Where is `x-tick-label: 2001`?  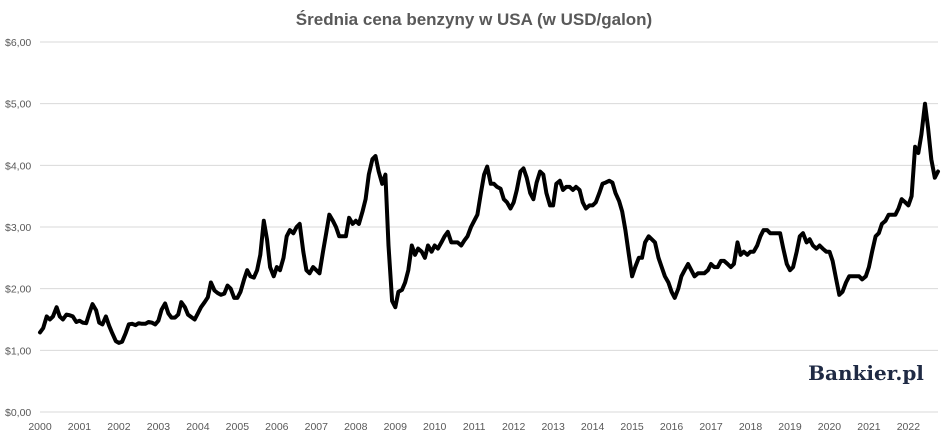
x-tick-label: 2001 is located at coordinates (80, 427).